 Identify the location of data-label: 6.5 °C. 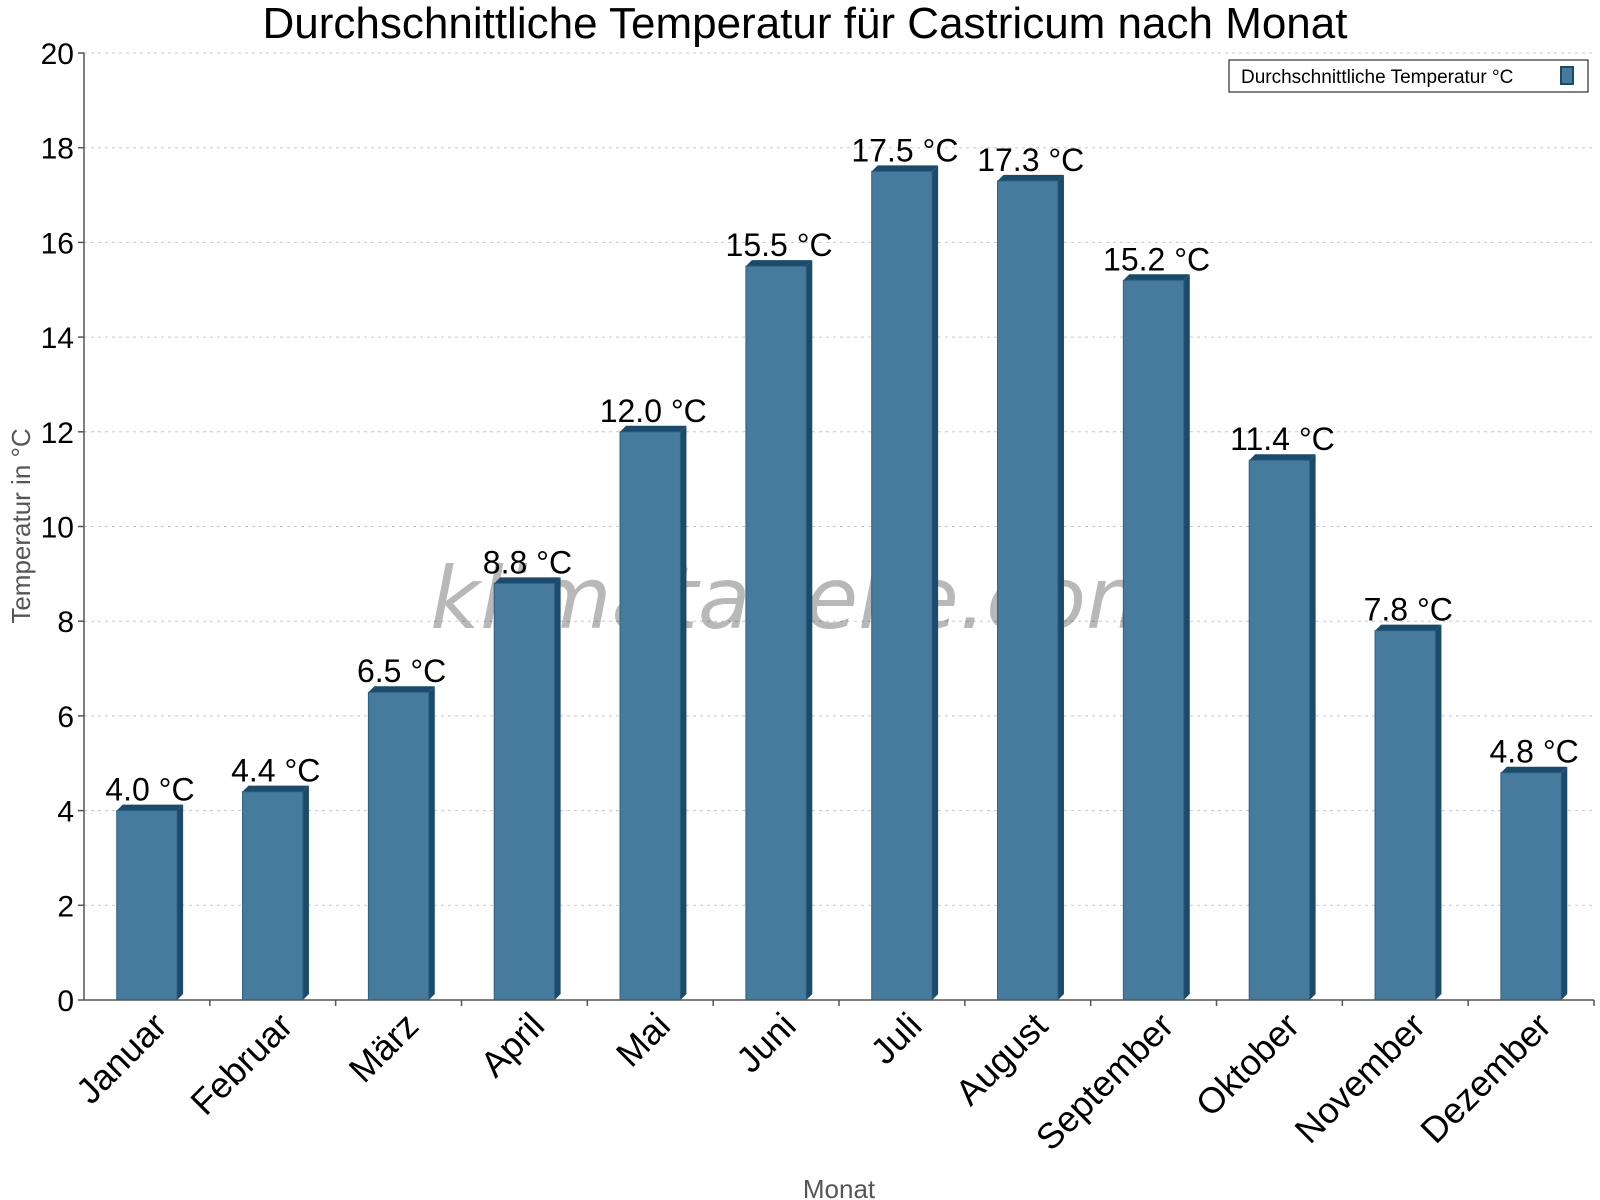
(401, 671).